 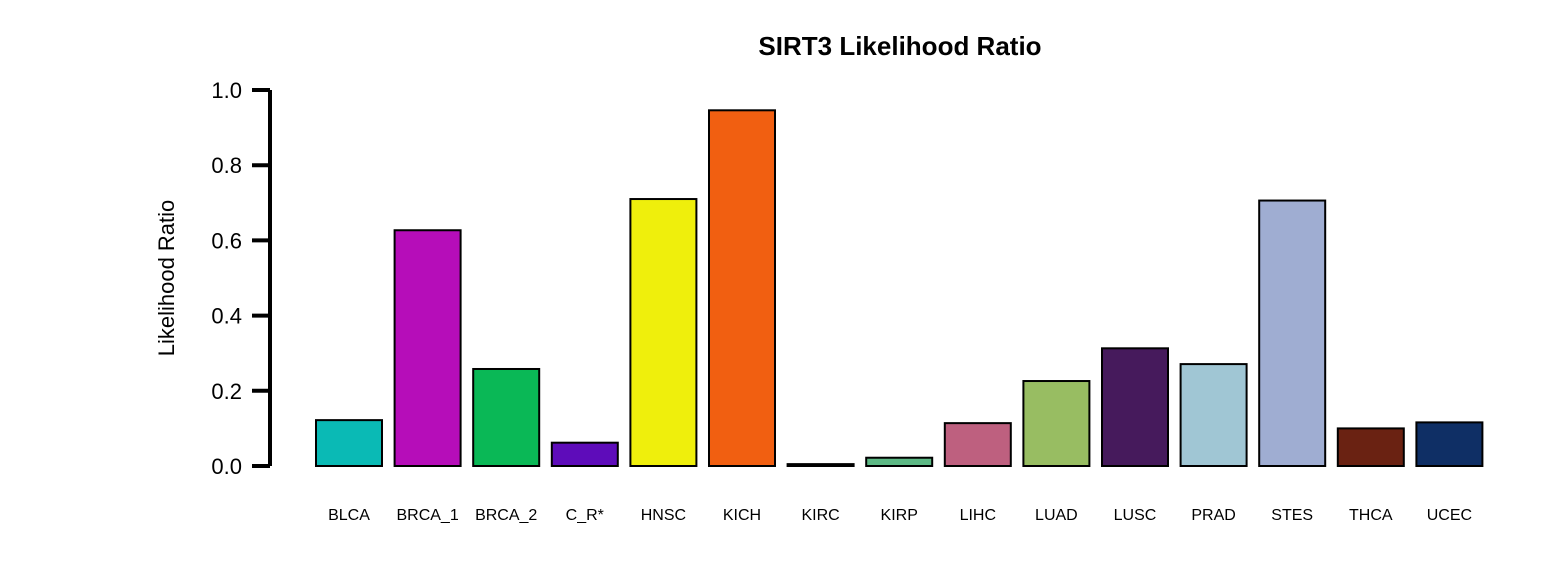 I want to click on bar-stes, so click(x=1292, y=333).